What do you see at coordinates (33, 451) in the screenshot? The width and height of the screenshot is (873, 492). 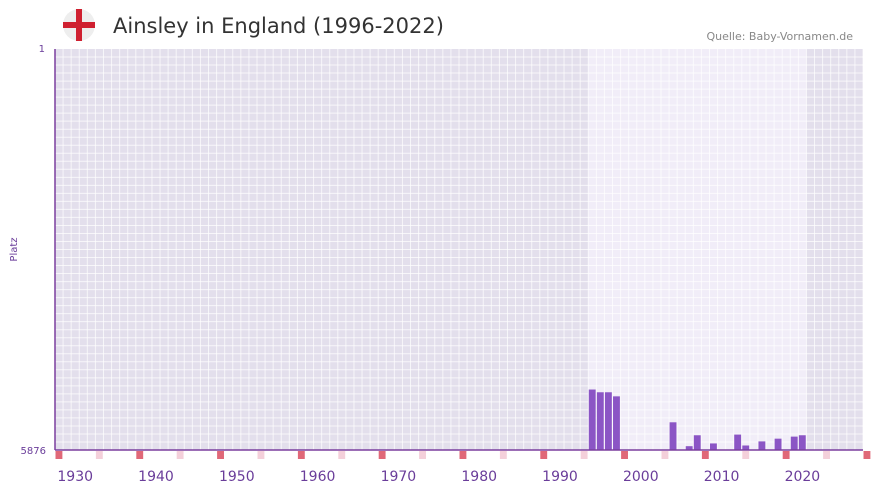 I see `y-tick-label-bottom: 5876` at bounding box center [33, 451].